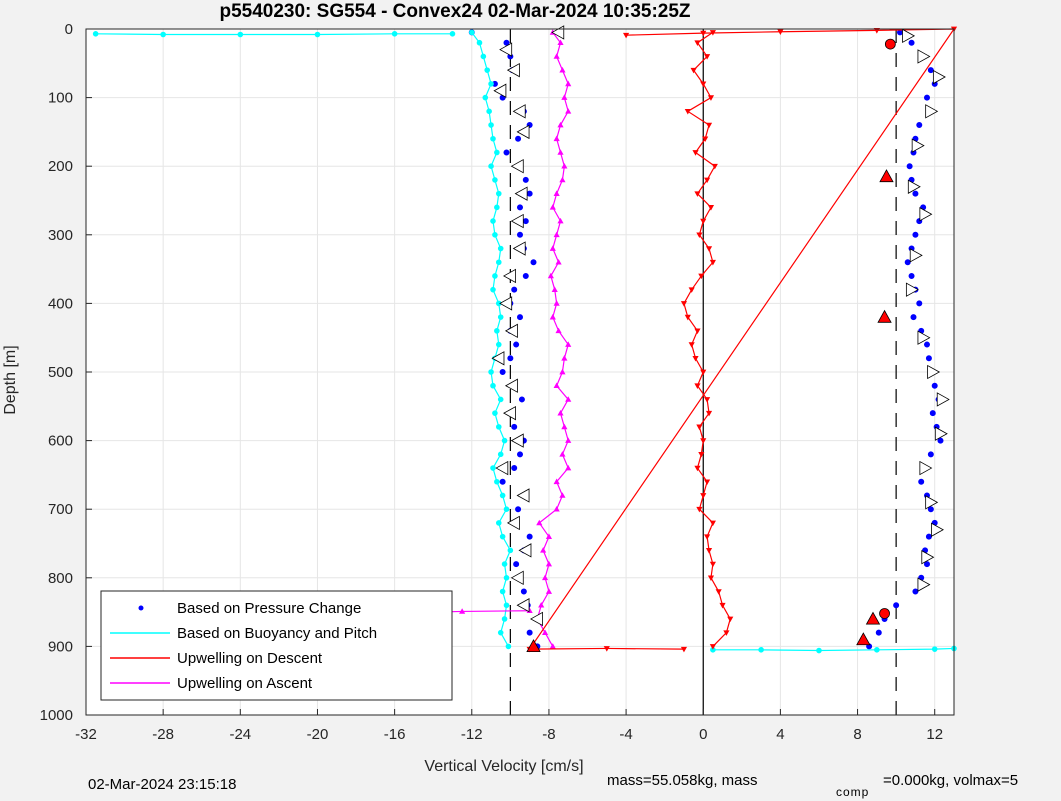 Image resolution: width=1061 pixels, height=801 pixels. Describe the element at coordinates (69, 29) in the screenshot. I see `y-tick-label: 0` at that location.